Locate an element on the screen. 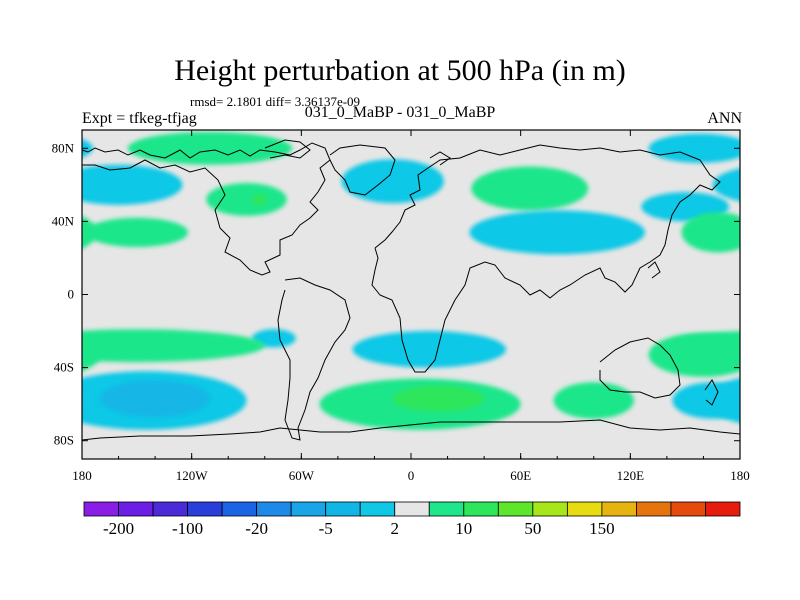 The height and width of the screenshot is (600, 800). x-tick-label-0: 180 is located at coordinates (82, 475).